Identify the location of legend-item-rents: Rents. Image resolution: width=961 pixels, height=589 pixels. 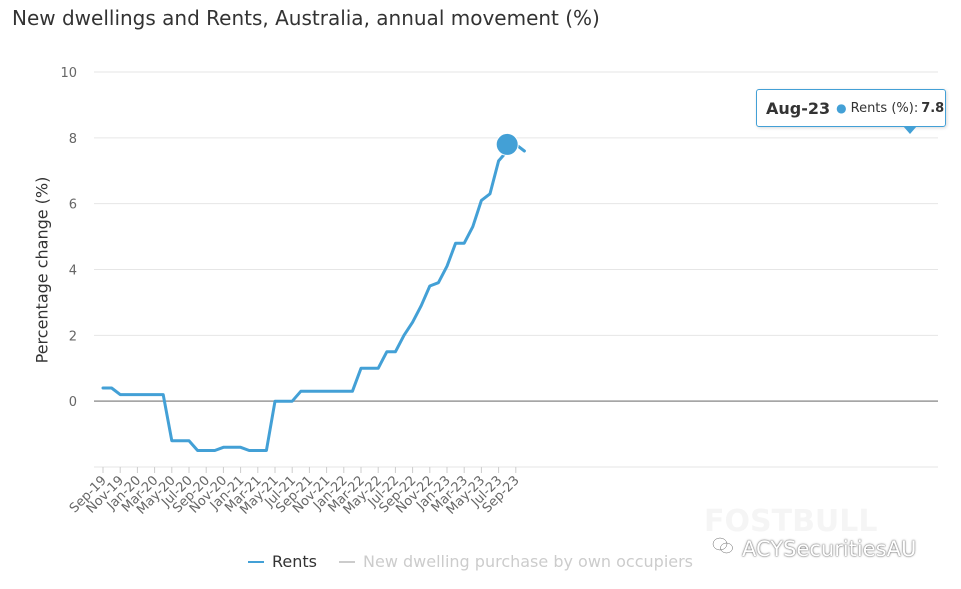
(282, 561).